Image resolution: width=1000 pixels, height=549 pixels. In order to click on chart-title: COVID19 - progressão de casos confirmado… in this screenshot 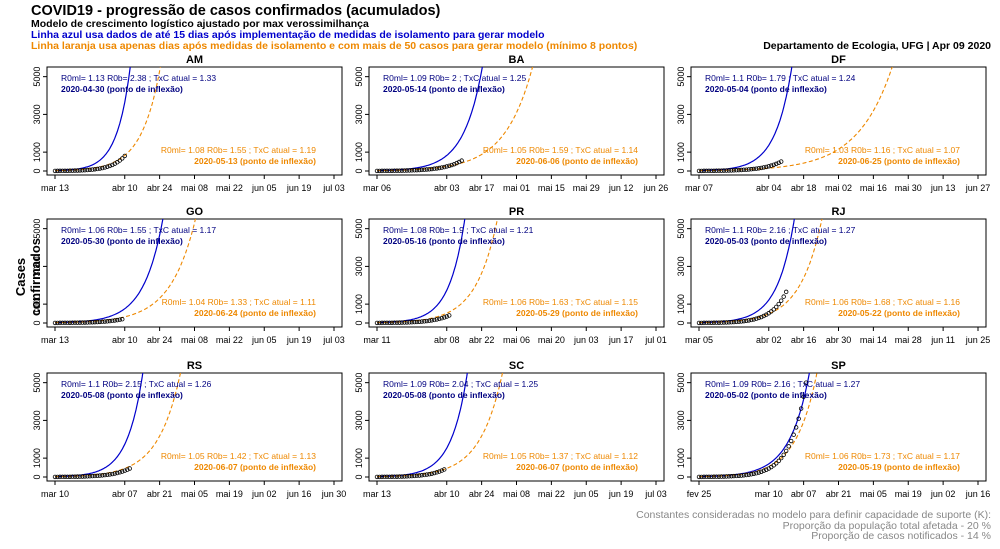, I will do `click(236, 11)`.